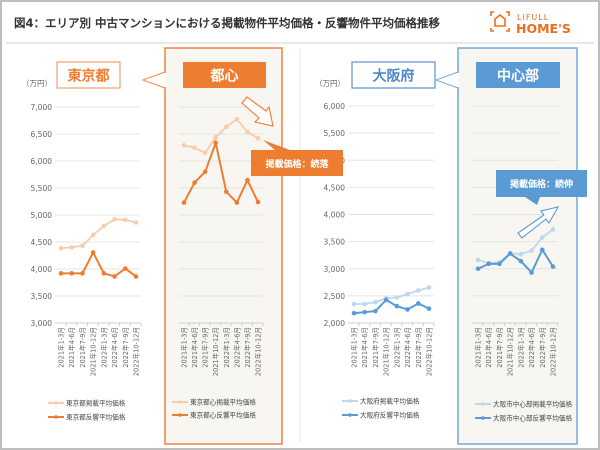  I want to click on tokyo-center-legend-label: 東京都心掲載平均価格, so click(223, 402).